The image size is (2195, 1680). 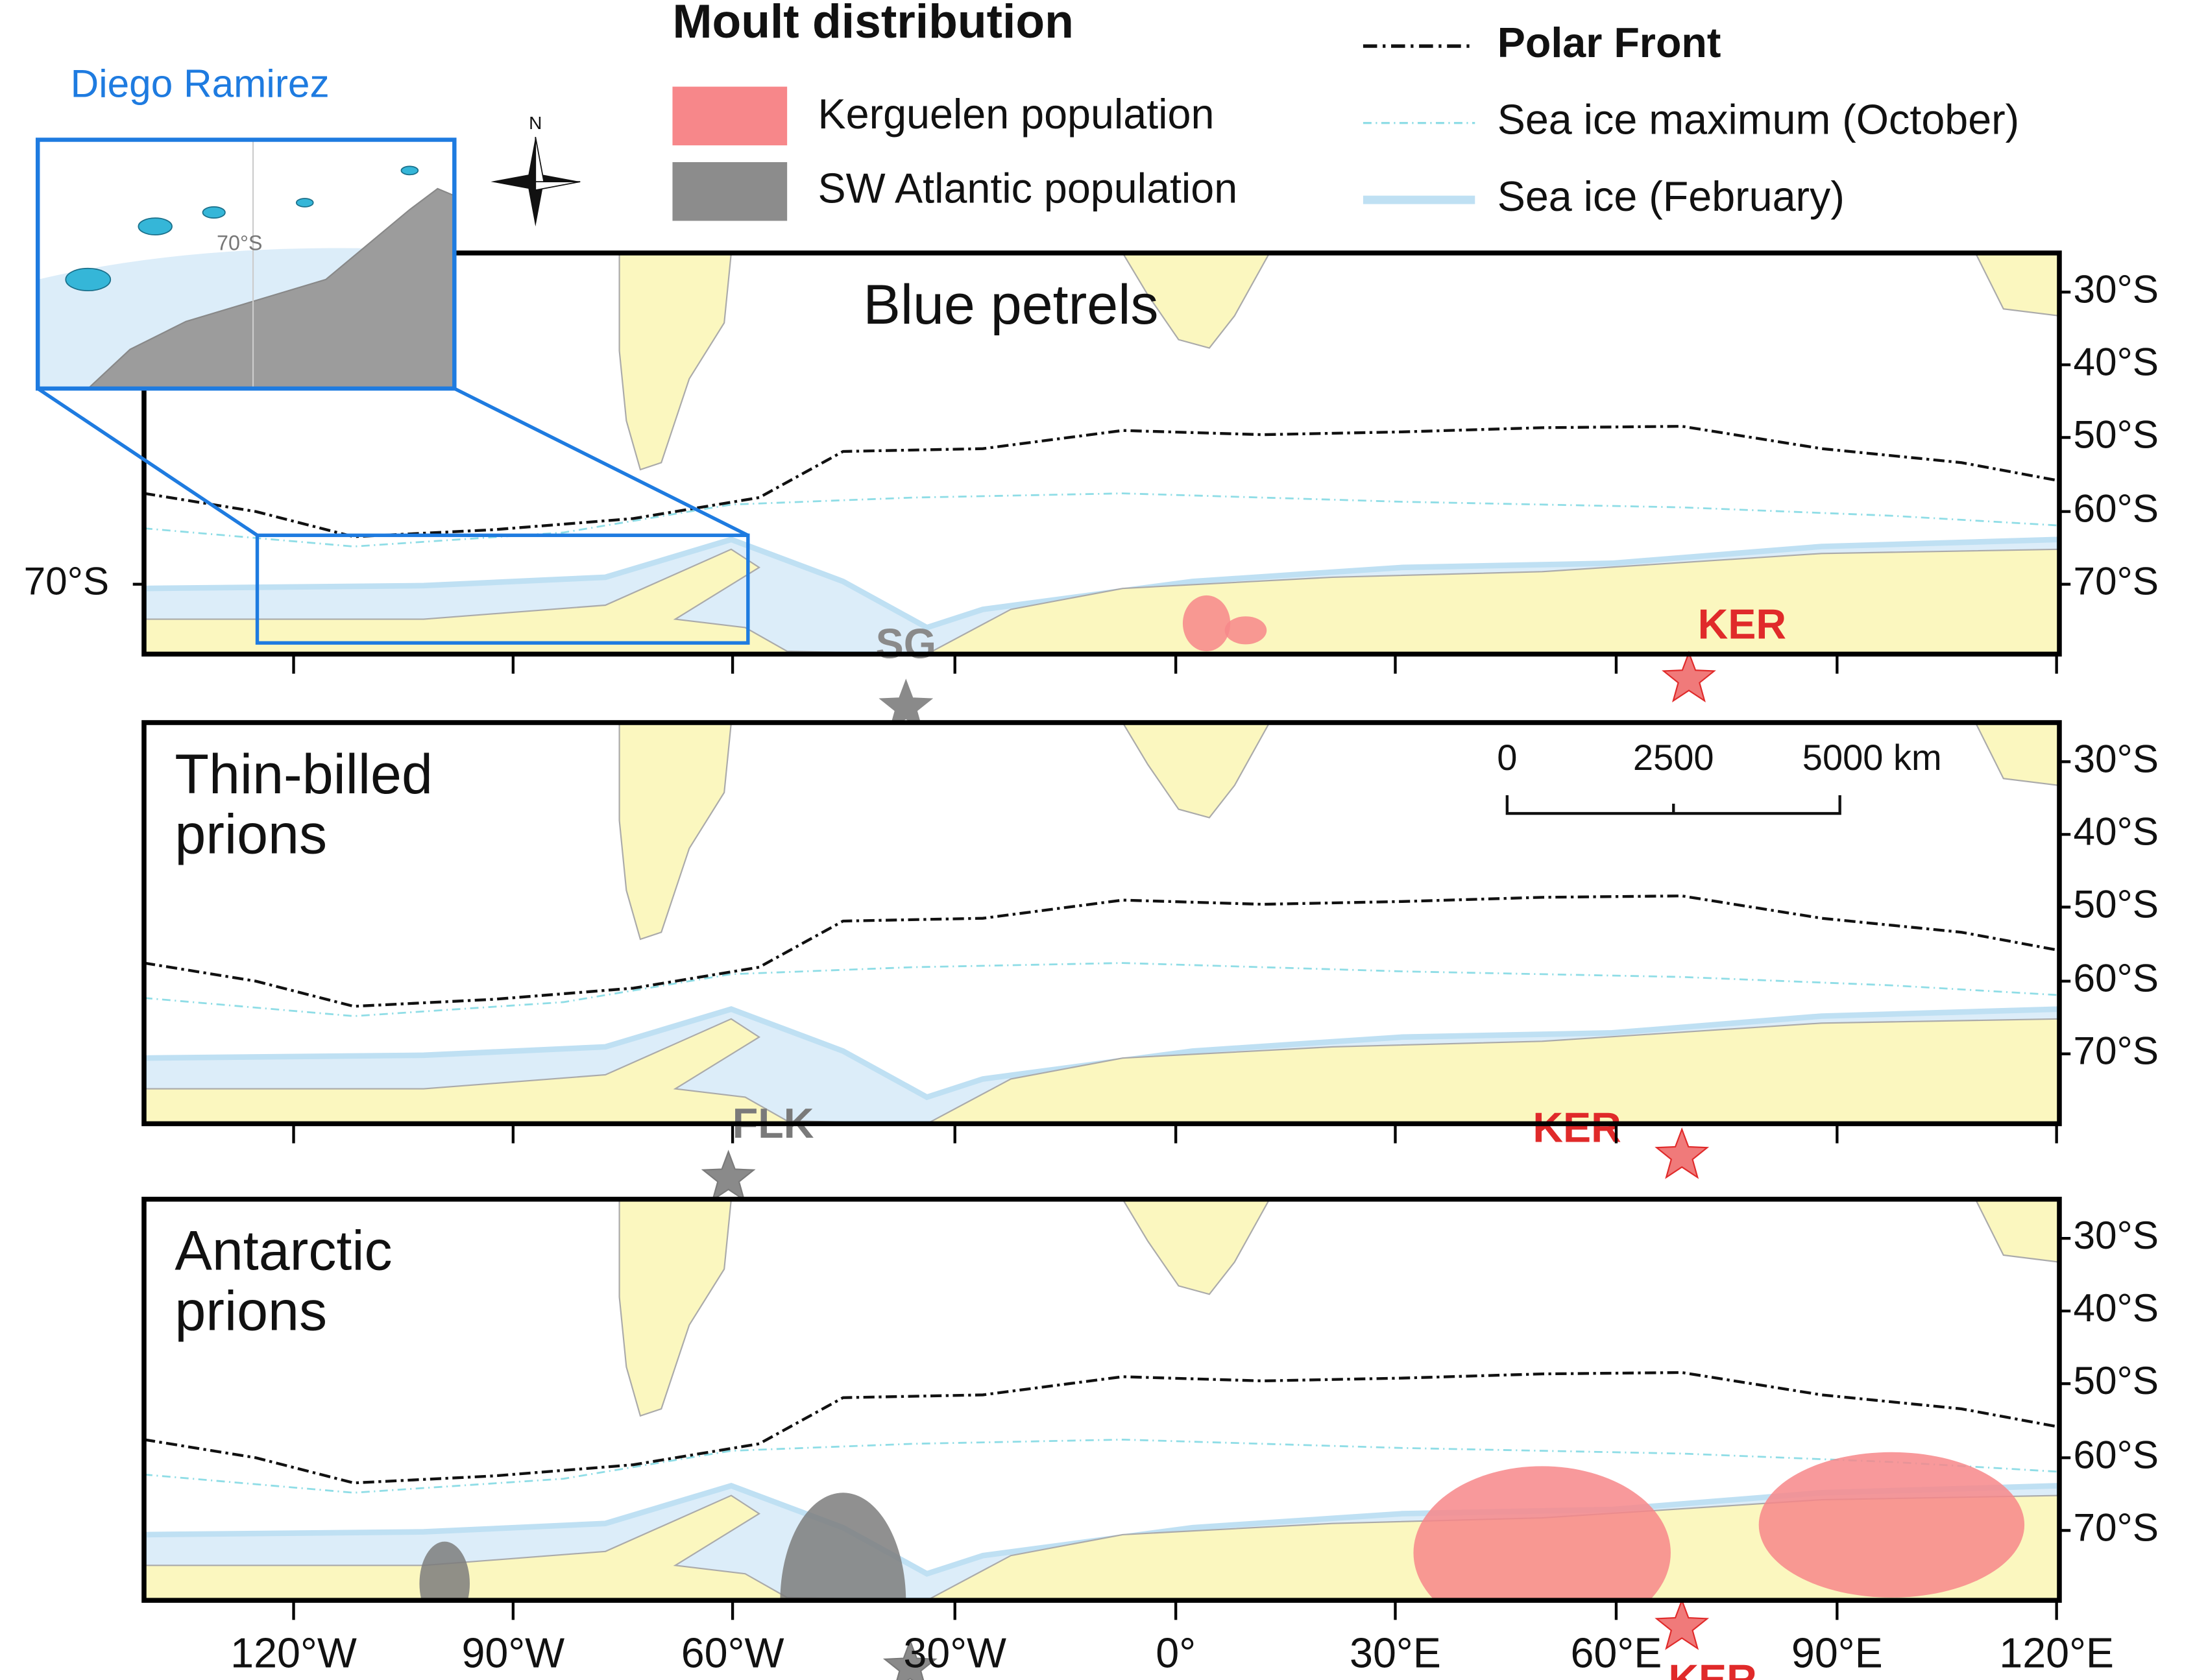 What do you see at coordinates (1671, 196) in the screenshot?
I see `legend-label: Sea ice (February)` at bounding box center [1671, 196].